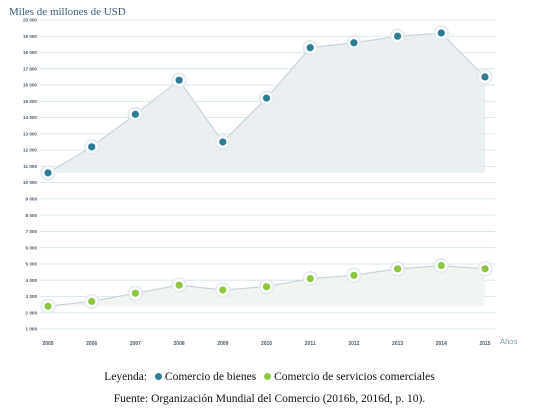 This screenshot has width=539, height=413. What do you see at coordinates (32, 247) in the screenshot?
I see `y-tick-label: 6 000` at bounding box center [32, 247].